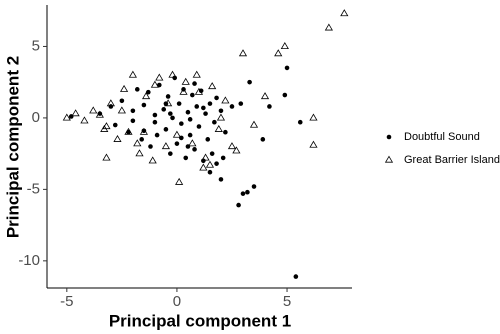 This screenshot has height=334, width=500. I want to click on x-tick-label: -5, so click(66, 301).